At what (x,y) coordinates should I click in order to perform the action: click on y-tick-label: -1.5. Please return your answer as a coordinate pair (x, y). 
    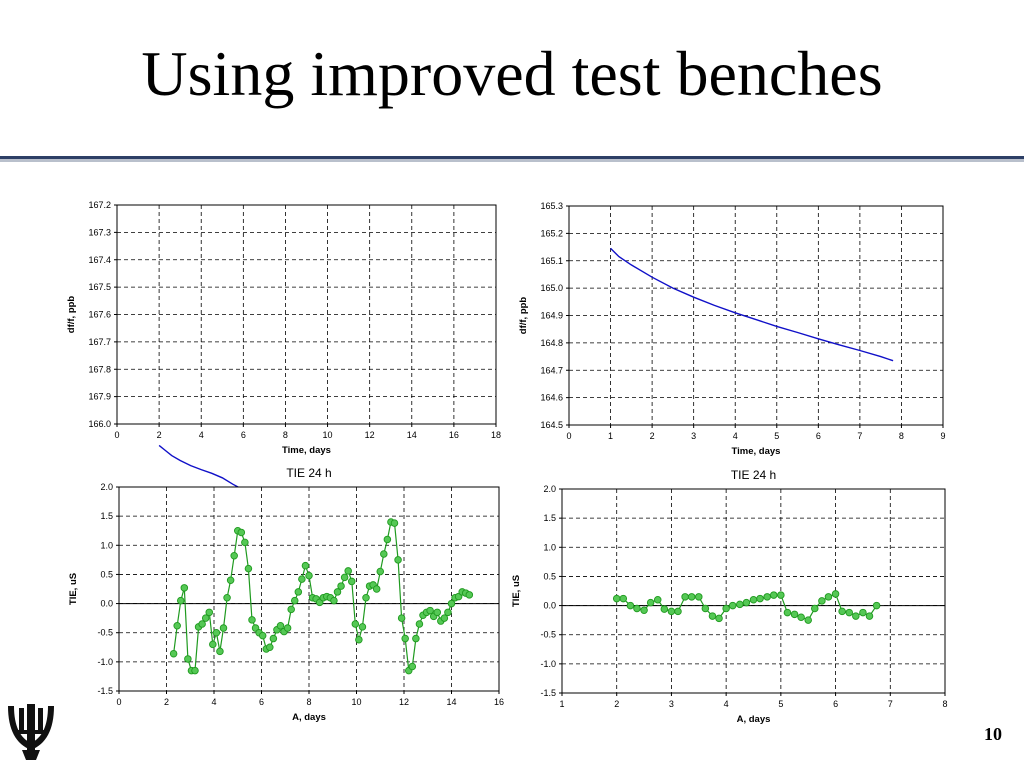
    Looking at the image, I should click on (548, 693).